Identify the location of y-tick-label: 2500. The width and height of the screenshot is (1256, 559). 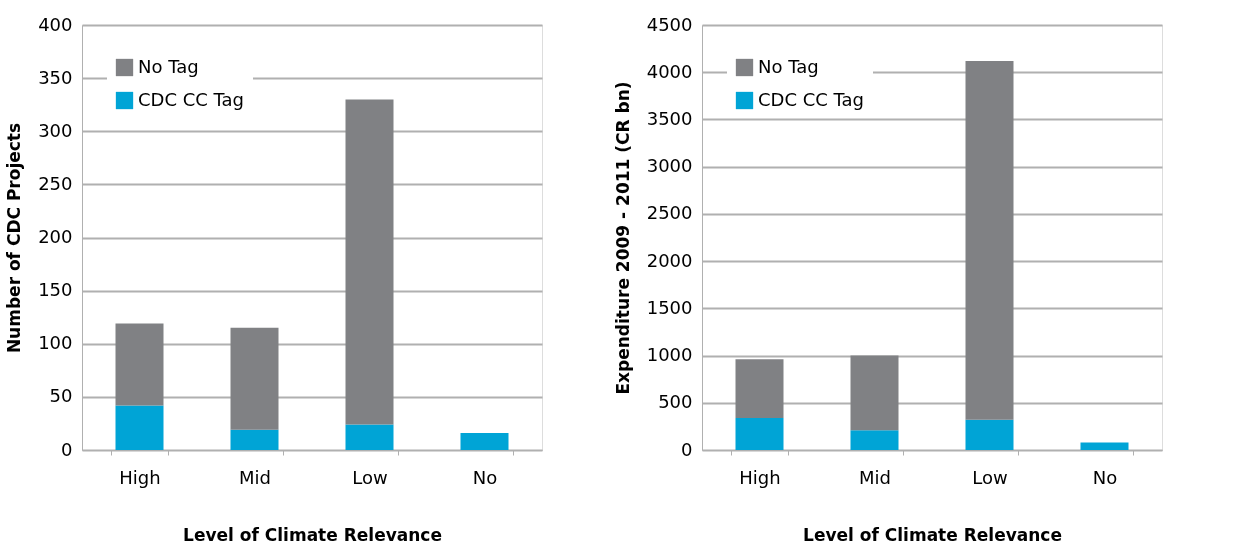
(669, 213).